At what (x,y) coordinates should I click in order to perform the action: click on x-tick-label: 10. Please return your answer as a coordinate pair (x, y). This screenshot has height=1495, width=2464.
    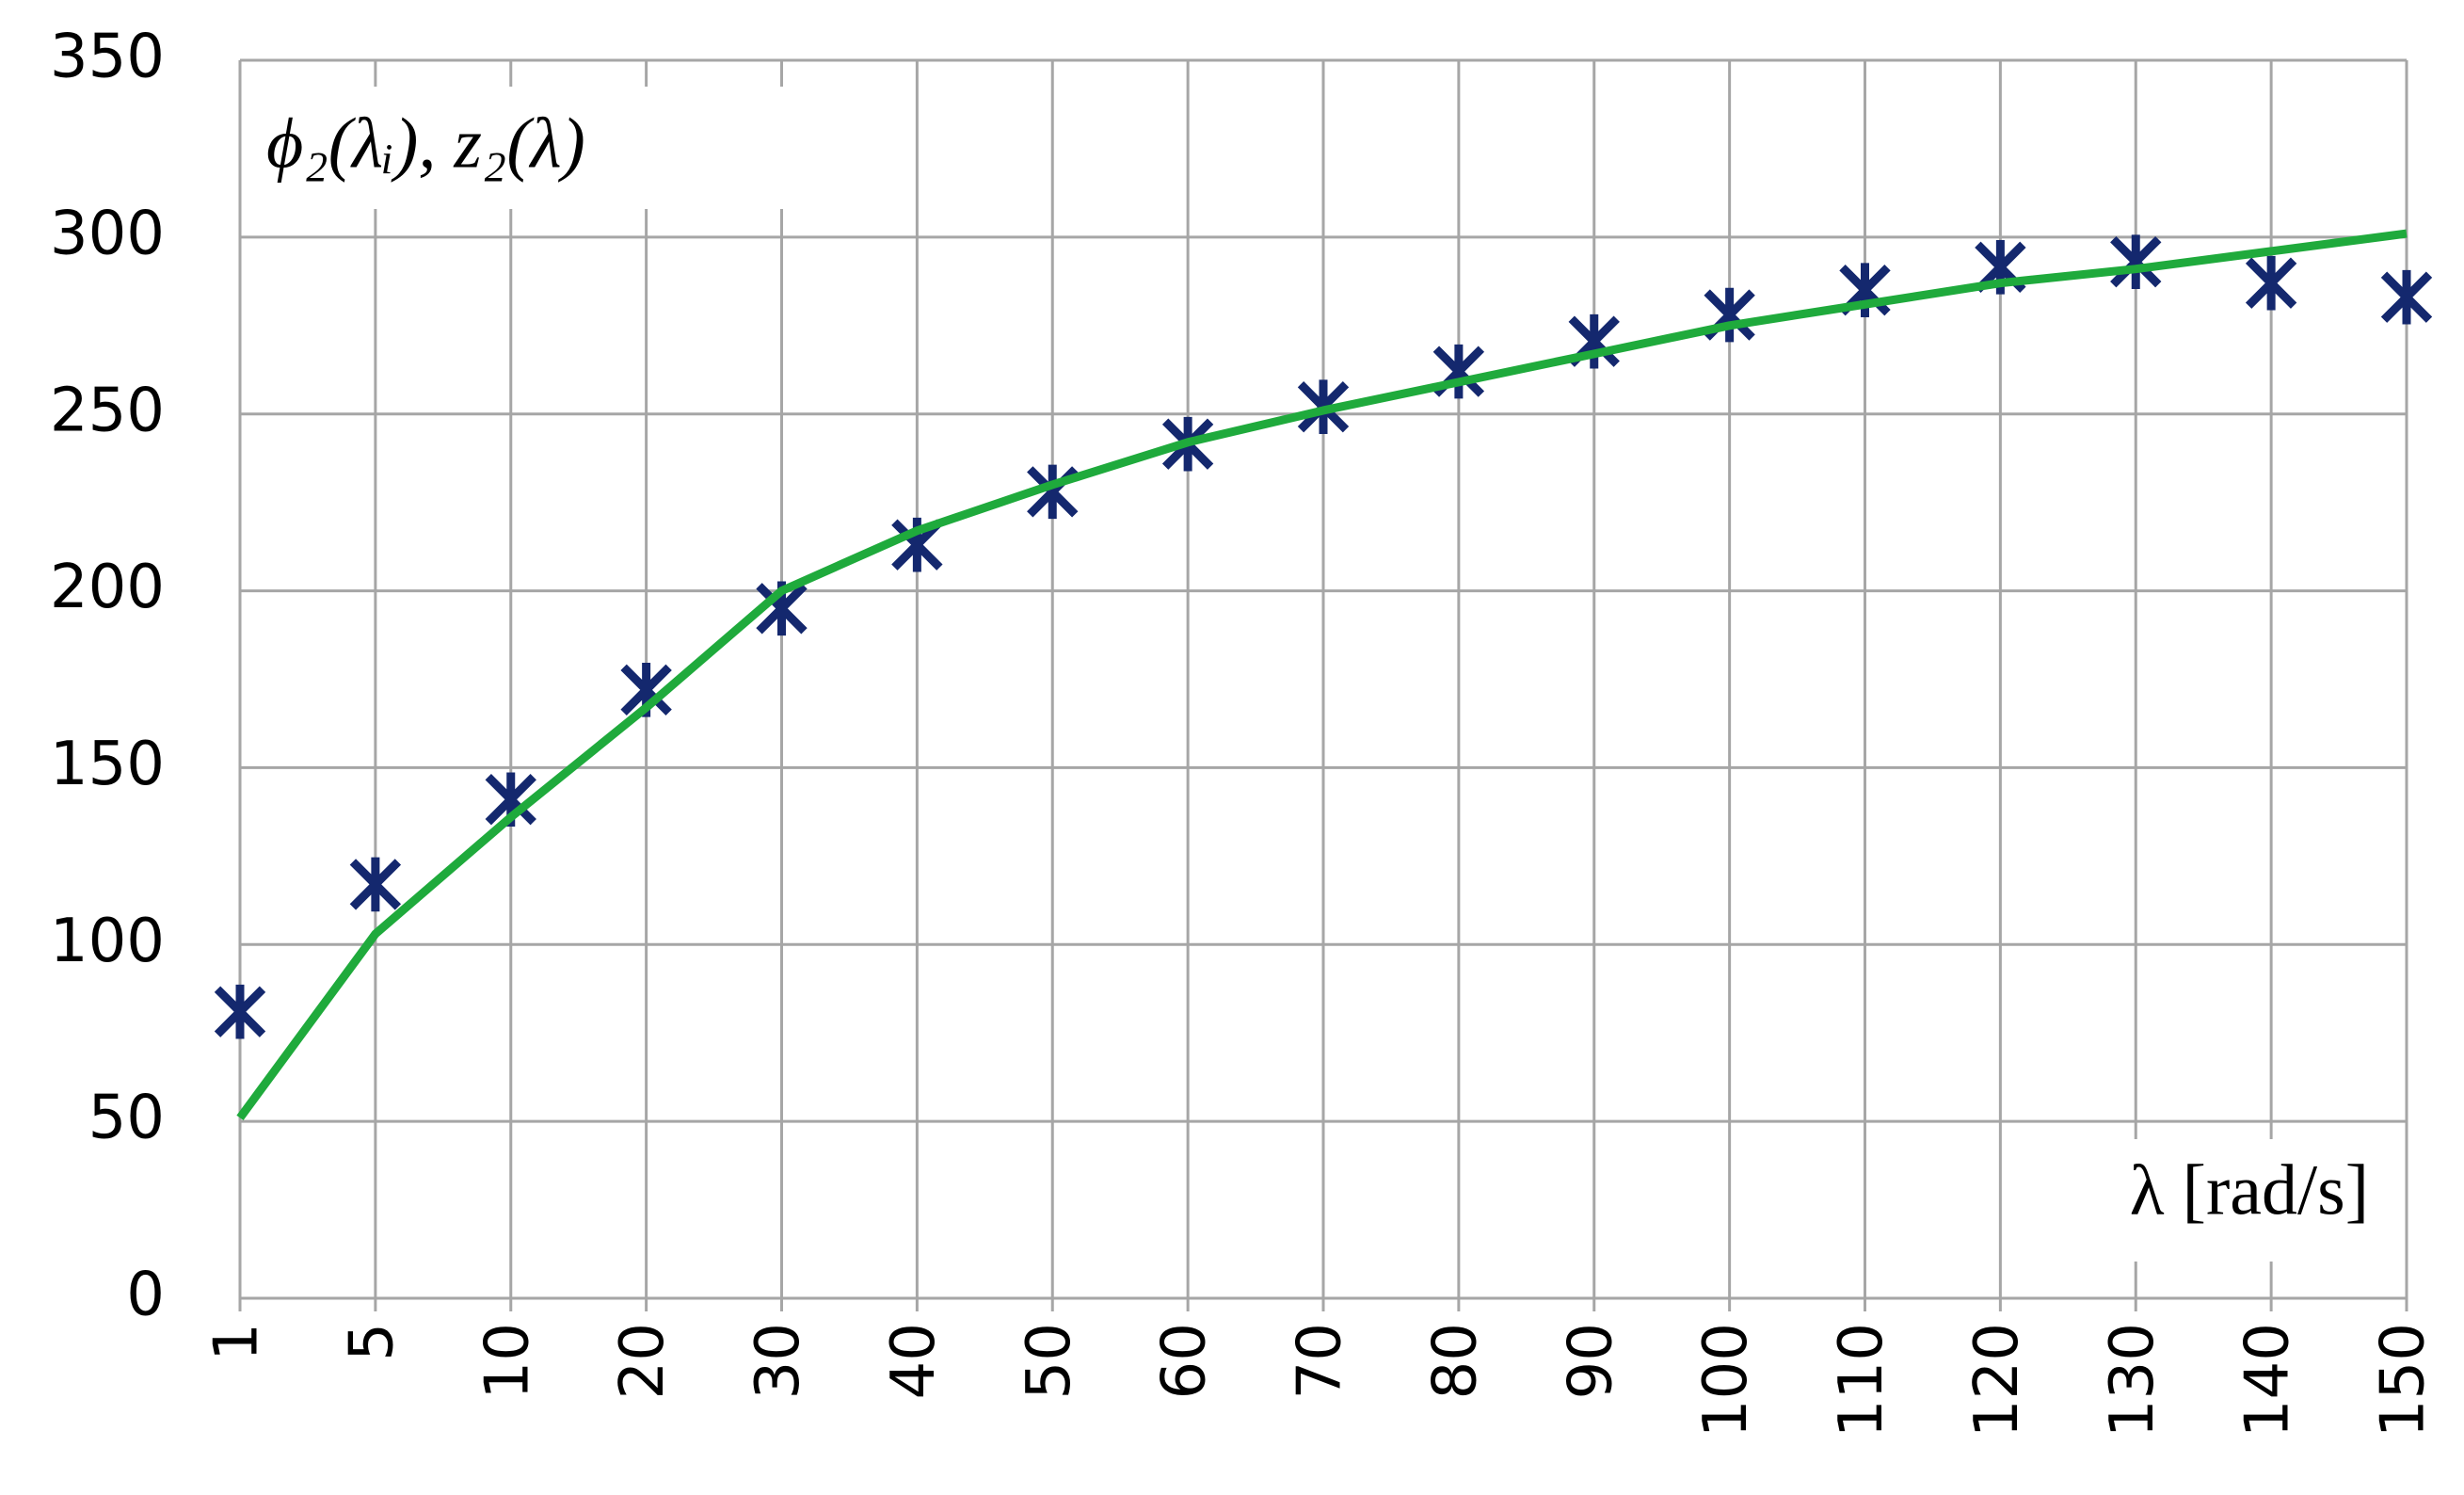
    Looking at the image, I should click on (507, 1361).